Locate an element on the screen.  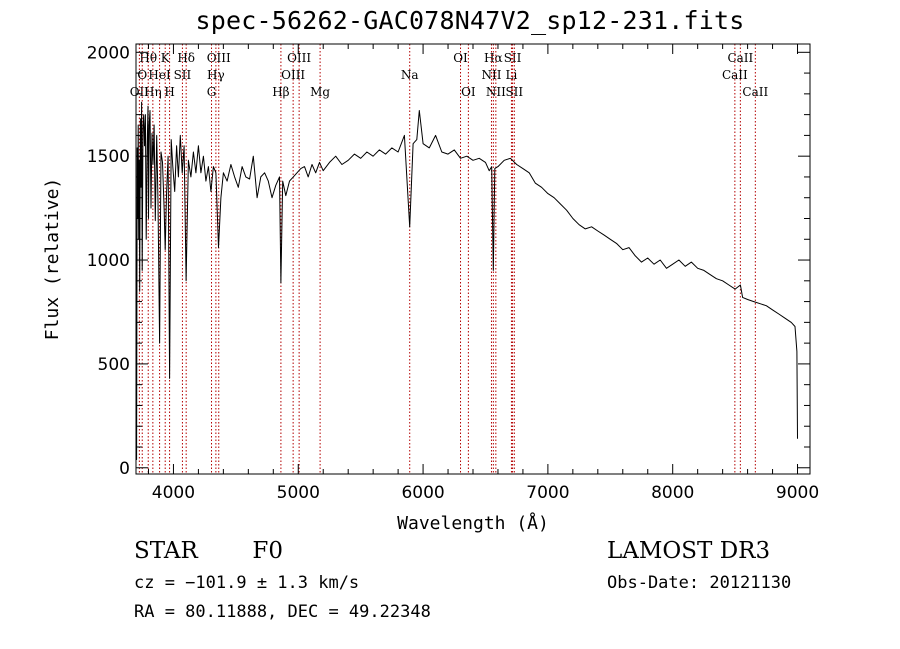
line-marker-label: Hη is located at coordinates (153, 92).